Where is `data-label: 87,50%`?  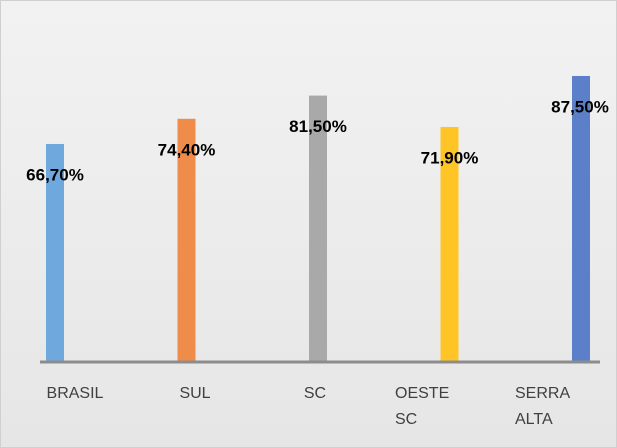
data-label: 87,50% is located at coordinates (580, 106).